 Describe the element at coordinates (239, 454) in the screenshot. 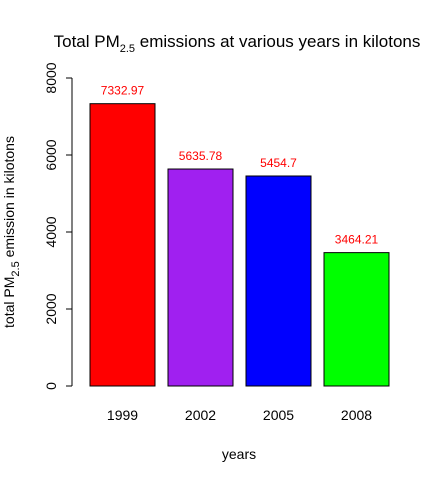

I see `x-axis-title: years` at that location.